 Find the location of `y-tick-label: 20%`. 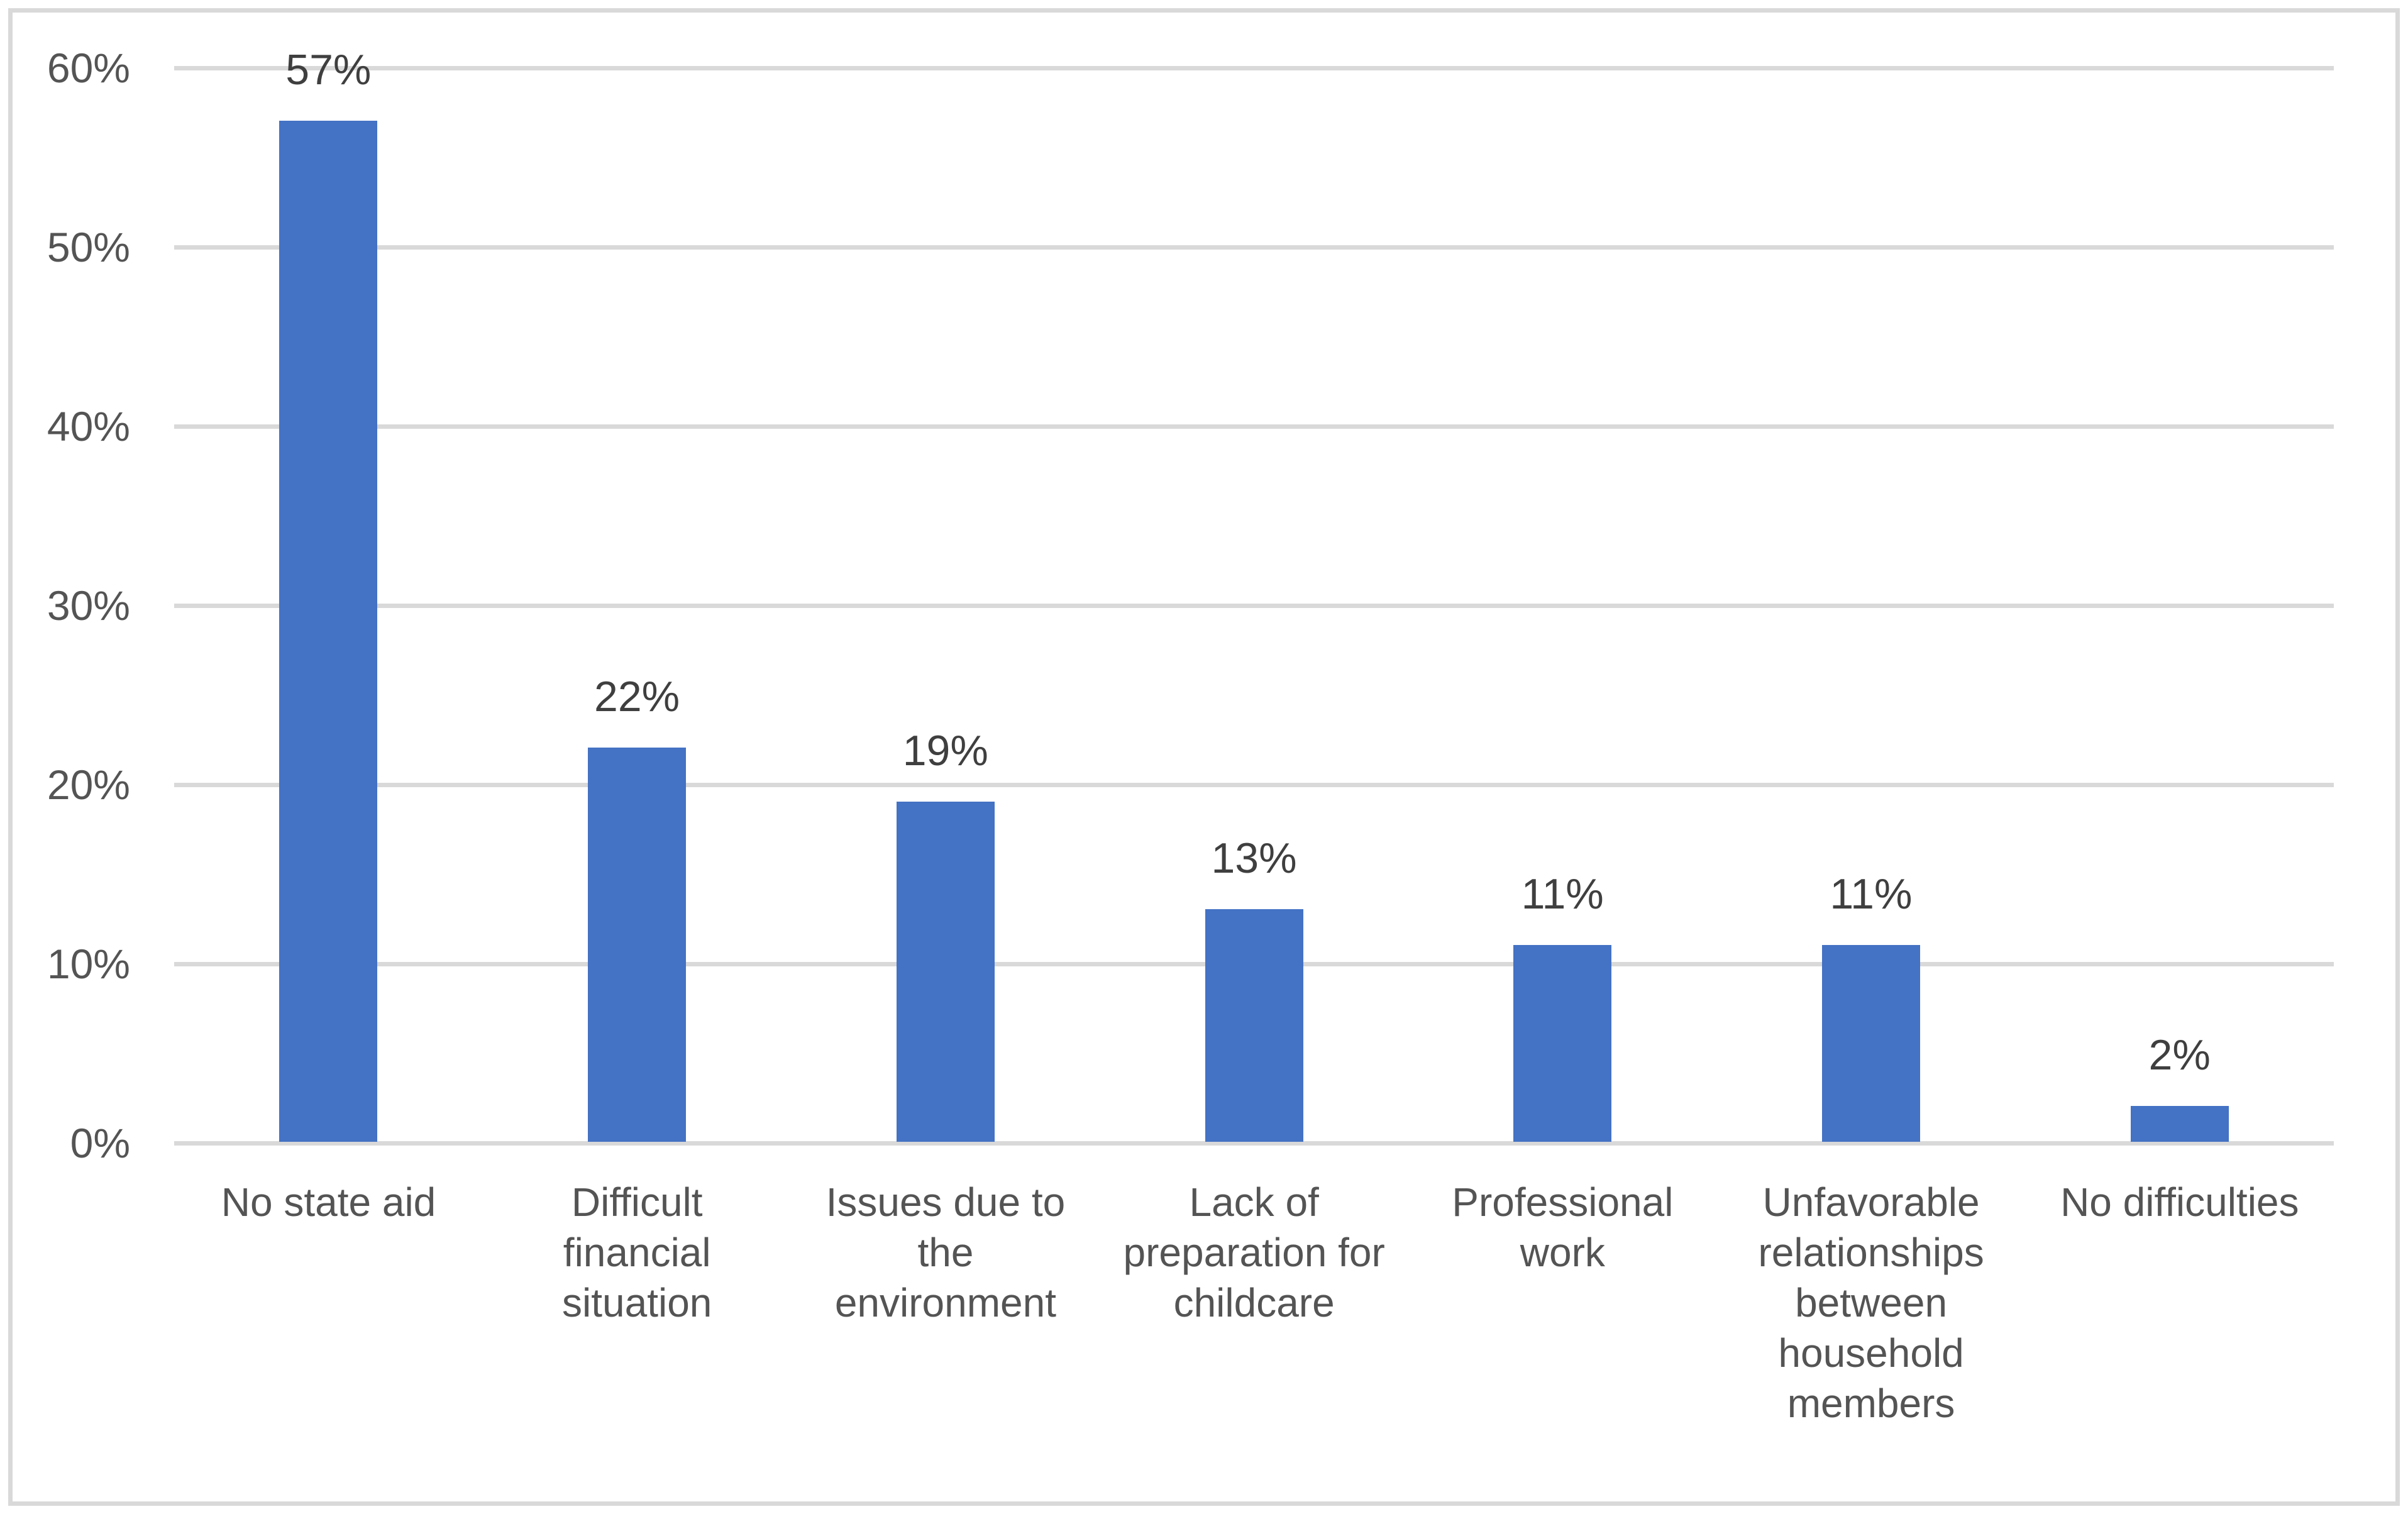

y-tick-label: 20% is located at coordinates (88, 784).